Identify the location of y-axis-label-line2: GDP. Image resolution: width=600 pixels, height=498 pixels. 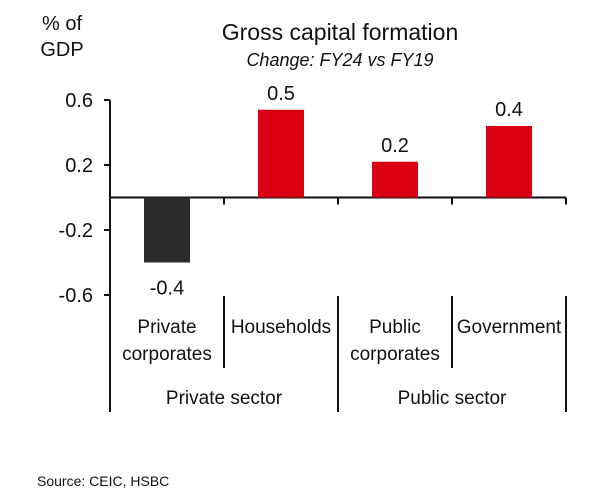
(61, 50).